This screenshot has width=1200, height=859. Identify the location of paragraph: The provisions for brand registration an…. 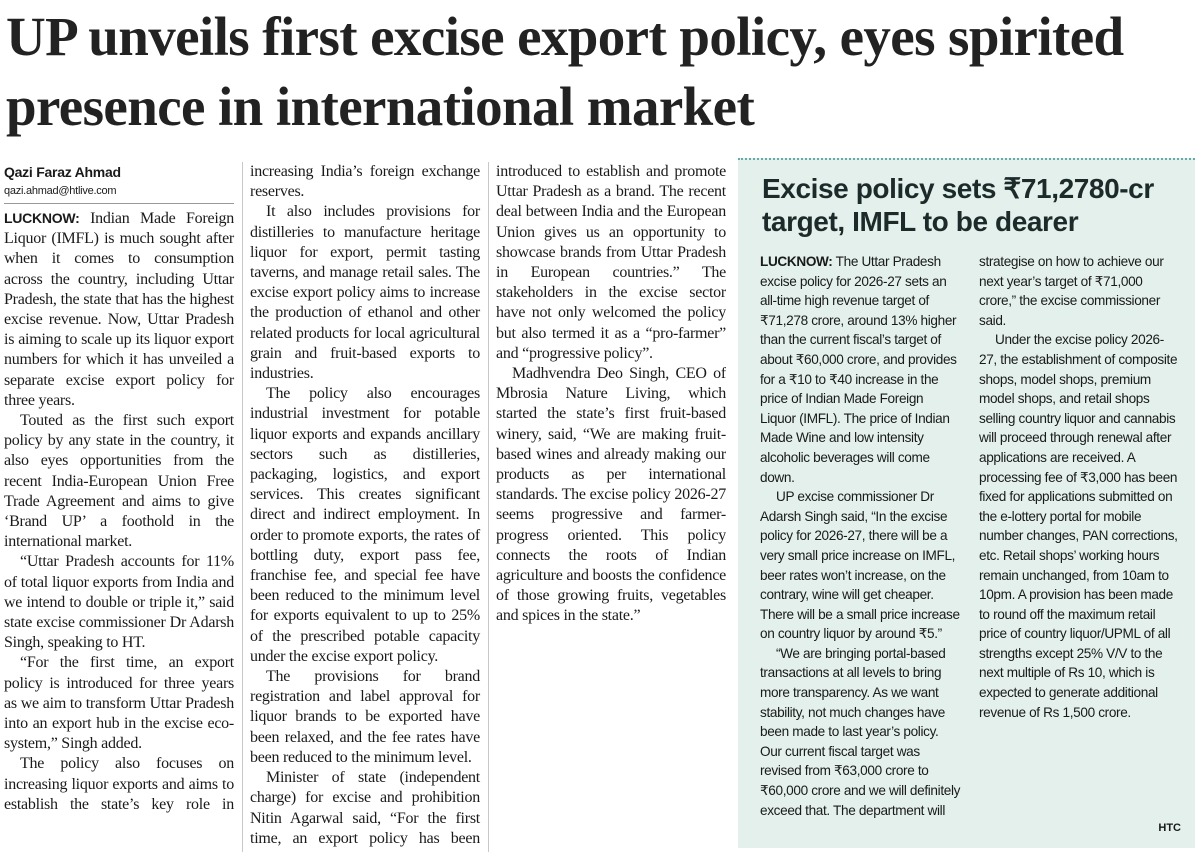
(365, 717).